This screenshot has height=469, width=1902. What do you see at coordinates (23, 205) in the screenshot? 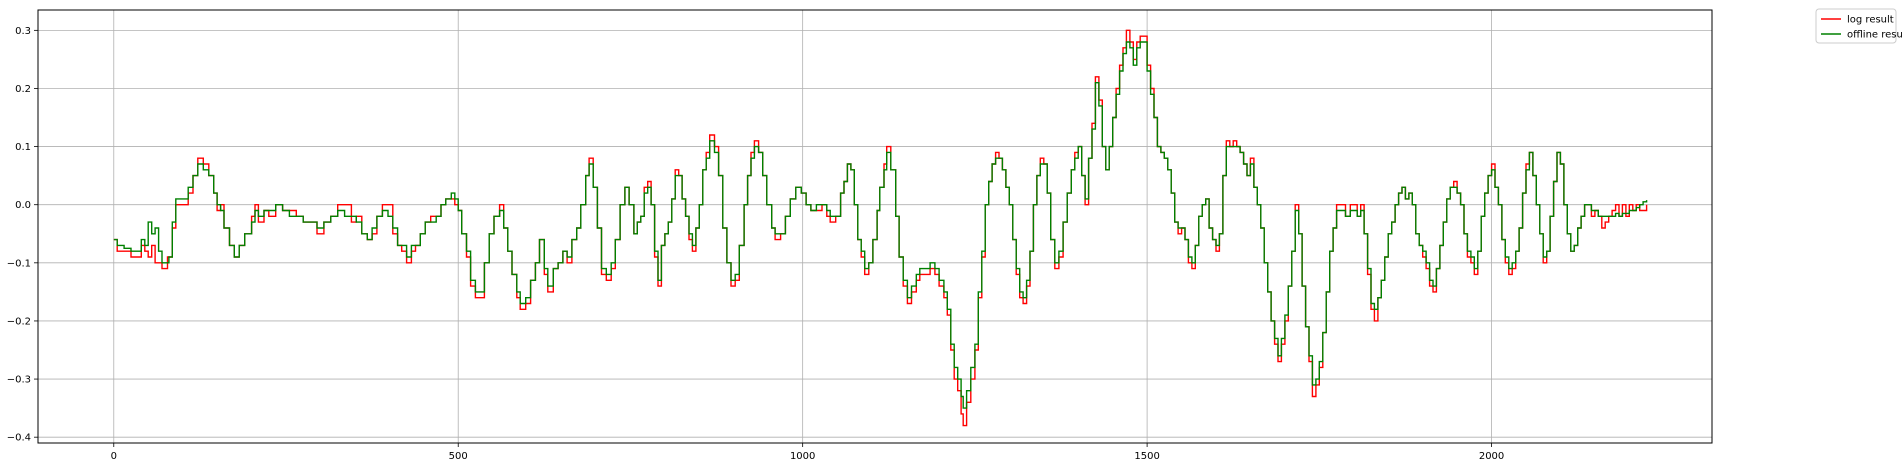
I see `y-tick-label: 0.0` at bounding box center [23, 205].